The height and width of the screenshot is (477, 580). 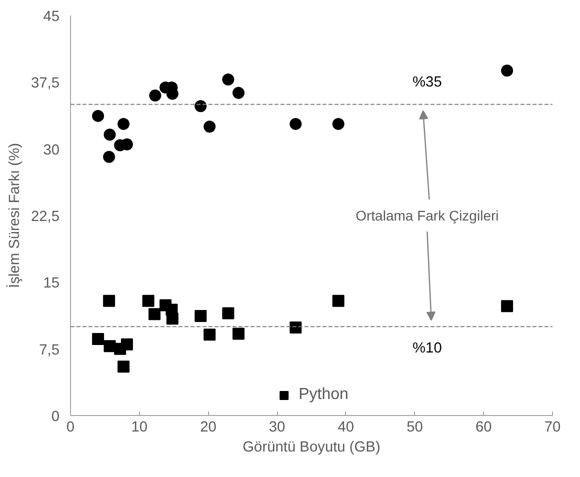 What do you see at coordinates (414, 428) in the screenshot?
I see `x-tick-label: 50` at bounding box center [414, 428].